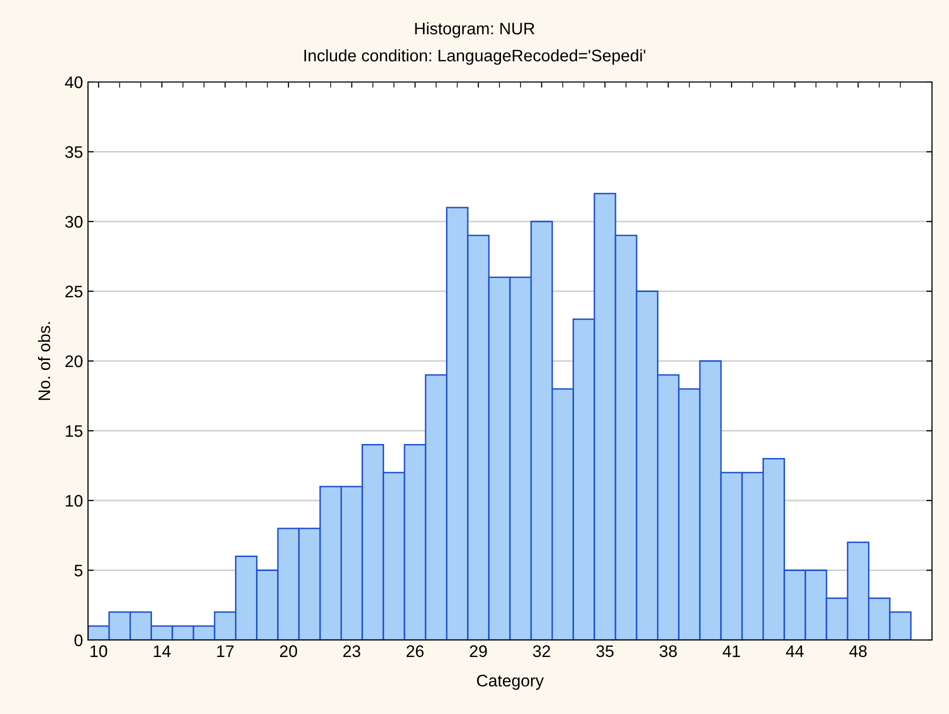  Describe the element at coordinates (731, 651) in the screenshot. I see `x-tick-label: 41` at that location.